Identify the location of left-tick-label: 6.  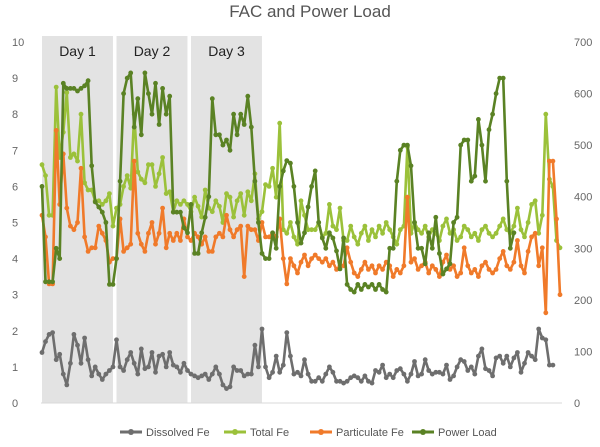
(15, 187).